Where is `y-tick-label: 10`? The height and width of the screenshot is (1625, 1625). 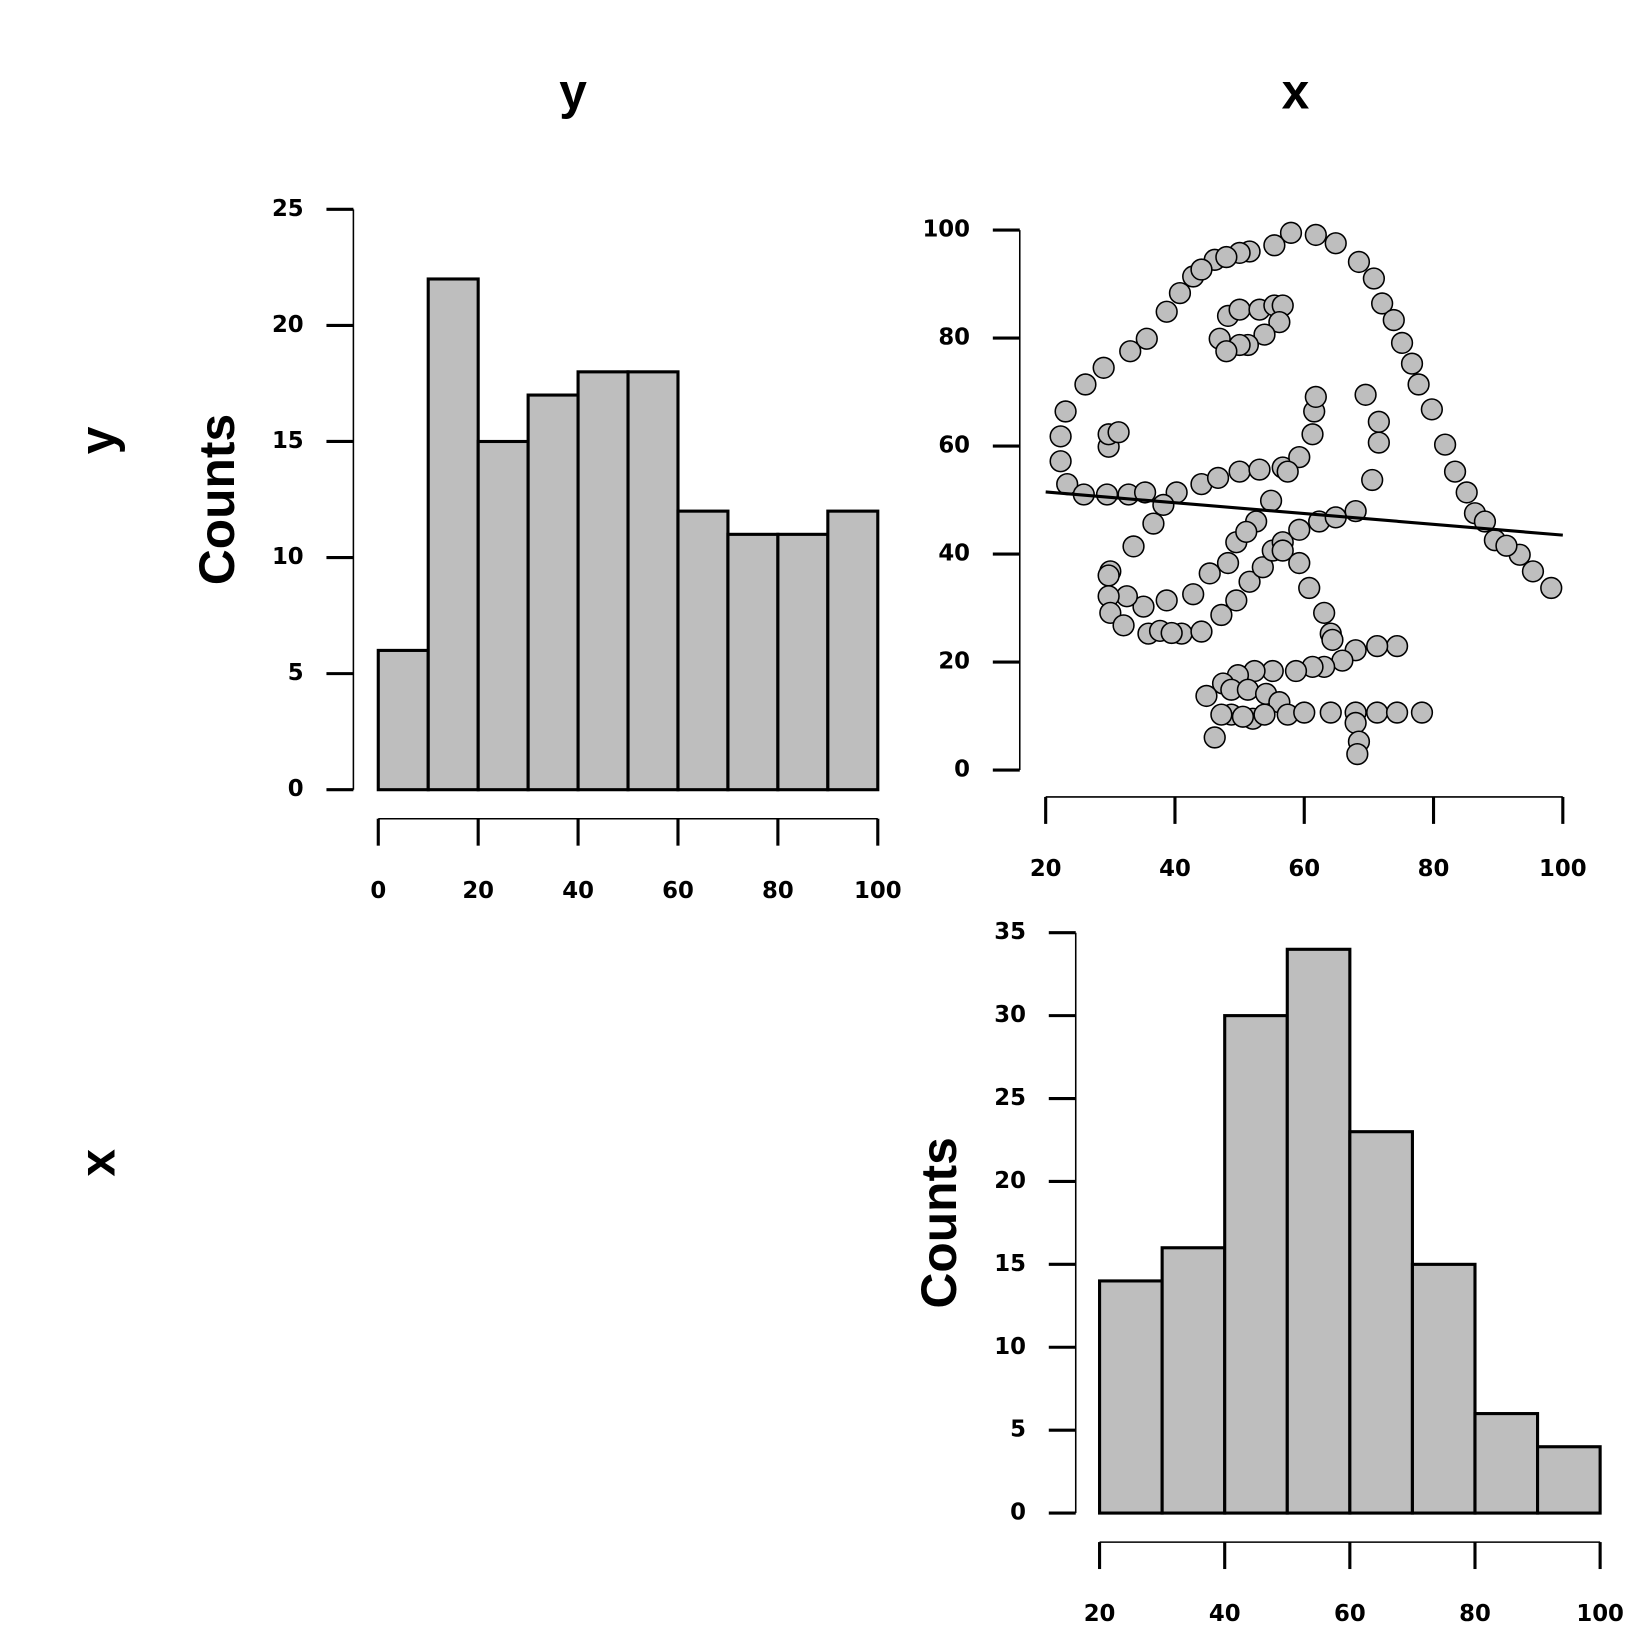
y-tick-label: 10 is located at coordinates (288, 557).